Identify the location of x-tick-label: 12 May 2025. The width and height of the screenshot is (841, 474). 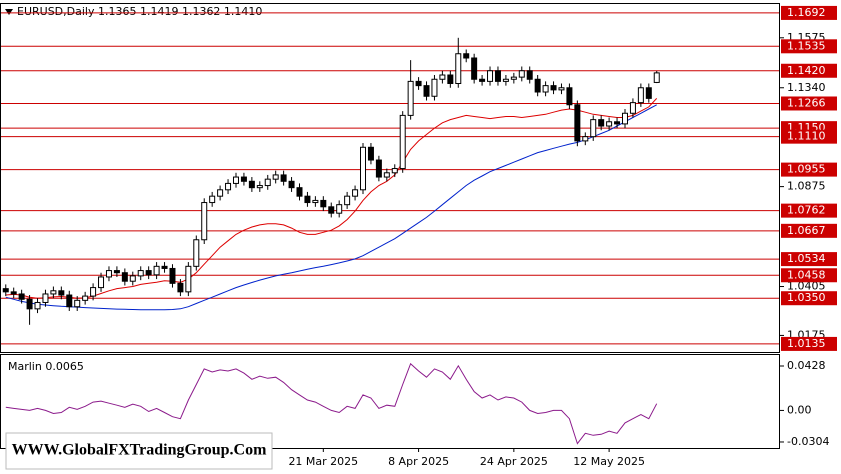
(609, 461).